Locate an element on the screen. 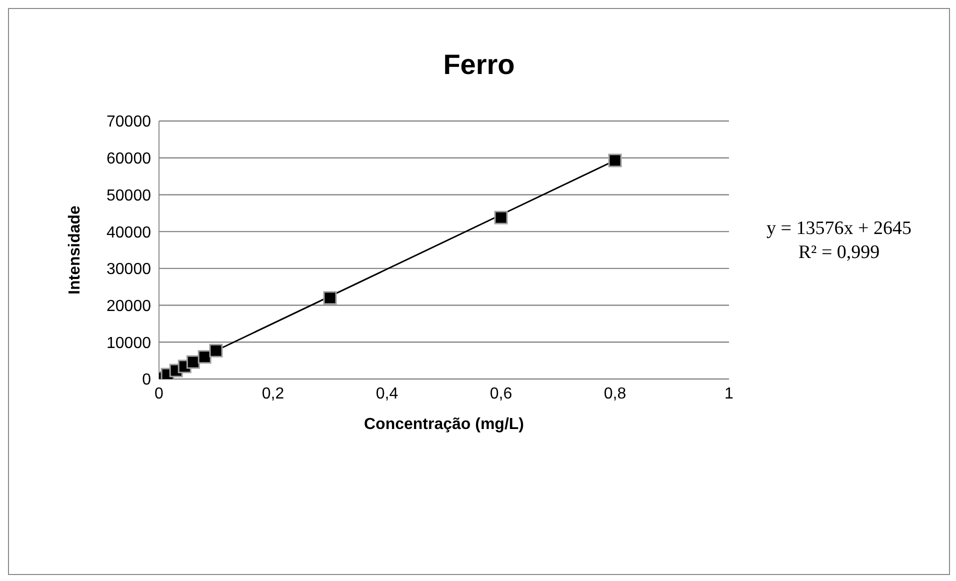 This screenshot has height=581, width=956. y-tick-label: 30000 is located at coordinates (129, 269).